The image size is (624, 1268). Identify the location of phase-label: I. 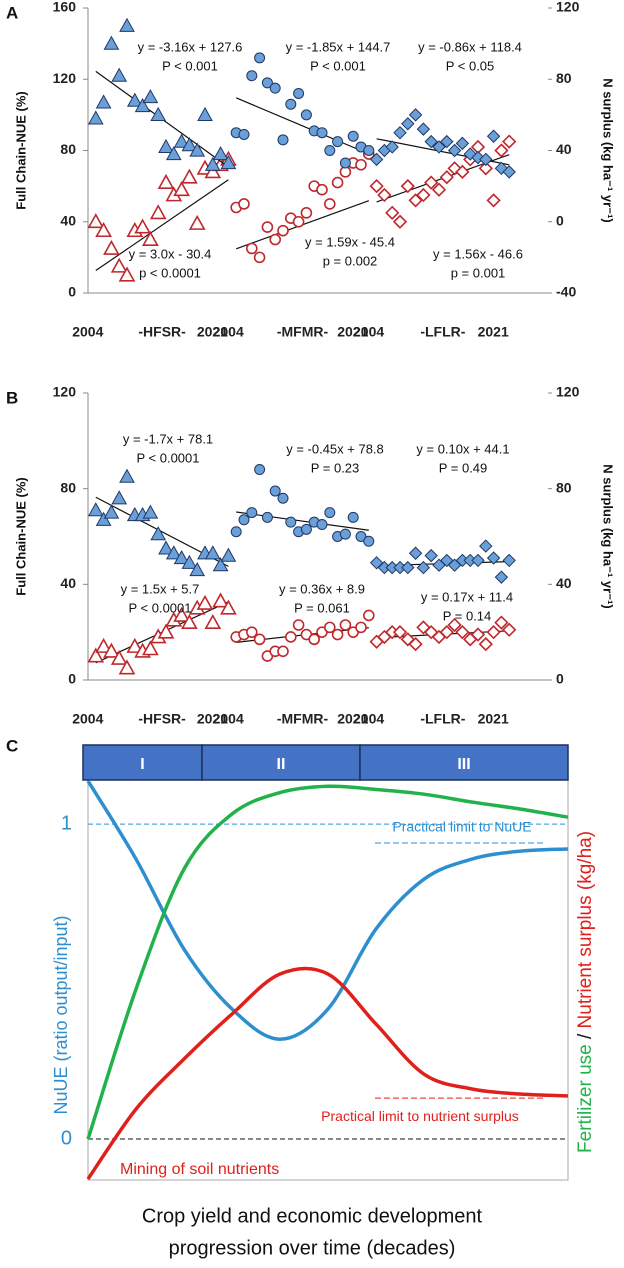
(142, 764).